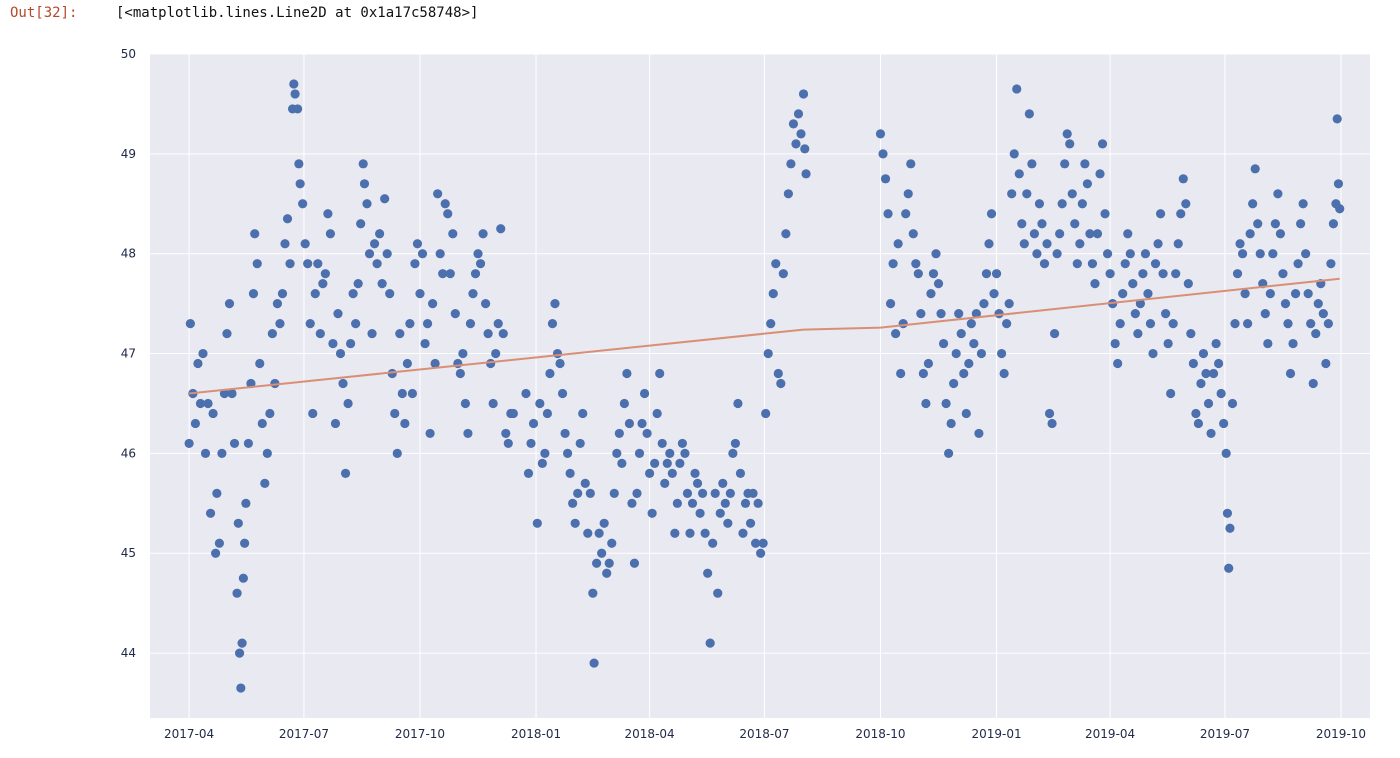 Image resolution: width=1400 pixels, height=758 pixels. Describe the element at coordinates (128, 553) in the screenshot. I see `y-tick-label: 45` at that location.